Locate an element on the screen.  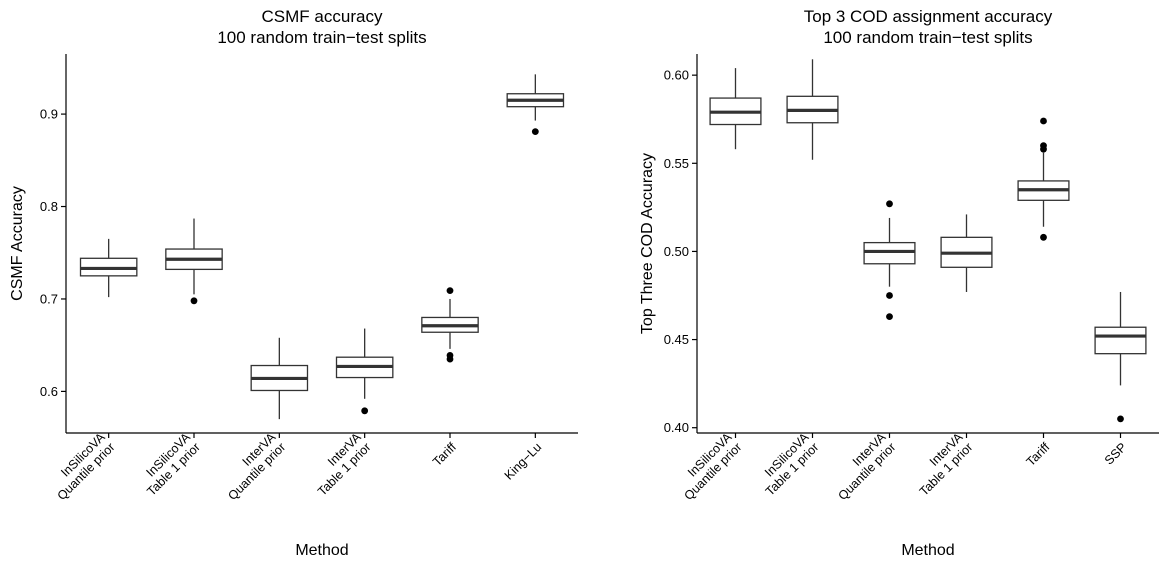
x-tick-label: King−Lu is located at coordinates (523, 461).